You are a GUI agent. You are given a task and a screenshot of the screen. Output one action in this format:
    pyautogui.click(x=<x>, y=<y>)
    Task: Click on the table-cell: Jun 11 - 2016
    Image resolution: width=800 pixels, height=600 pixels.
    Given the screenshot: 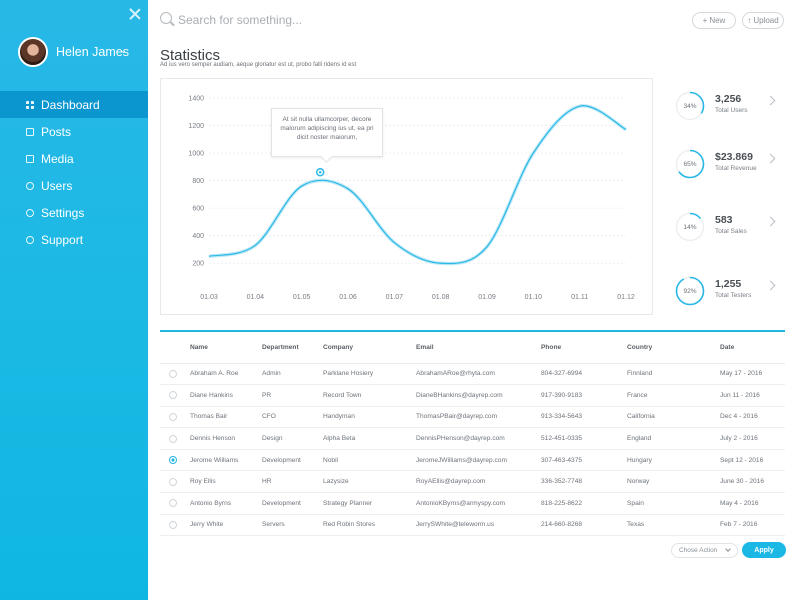 What is the action you would take?
    pyautogui.click(x=752, y=395)
    